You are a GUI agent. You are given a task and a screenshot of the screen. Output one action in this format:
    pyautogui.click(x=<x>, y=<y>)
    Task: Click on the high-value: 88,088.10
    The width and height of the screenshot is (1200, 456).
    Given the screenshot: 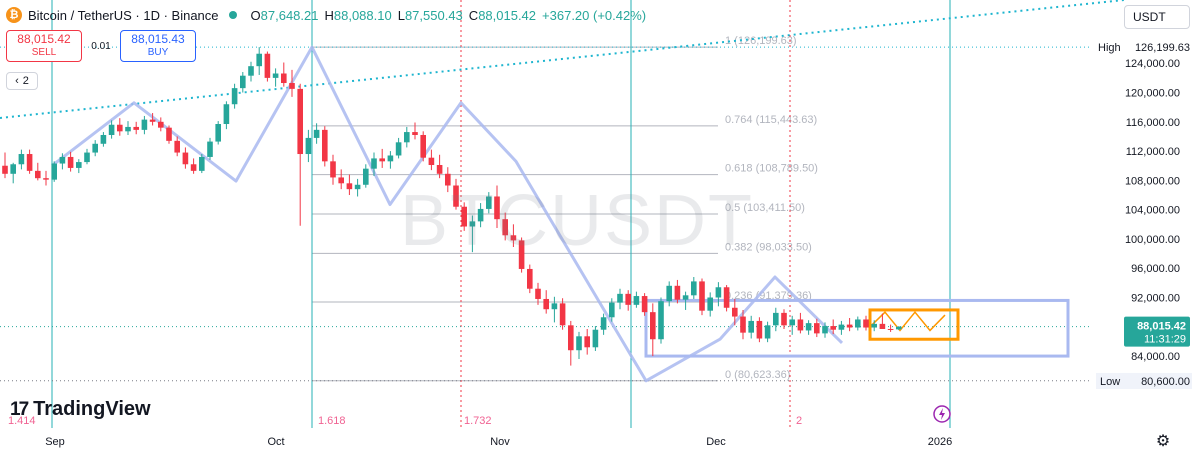 What is the action you would take?
    pyautogui.click(x=362, y=15)
    